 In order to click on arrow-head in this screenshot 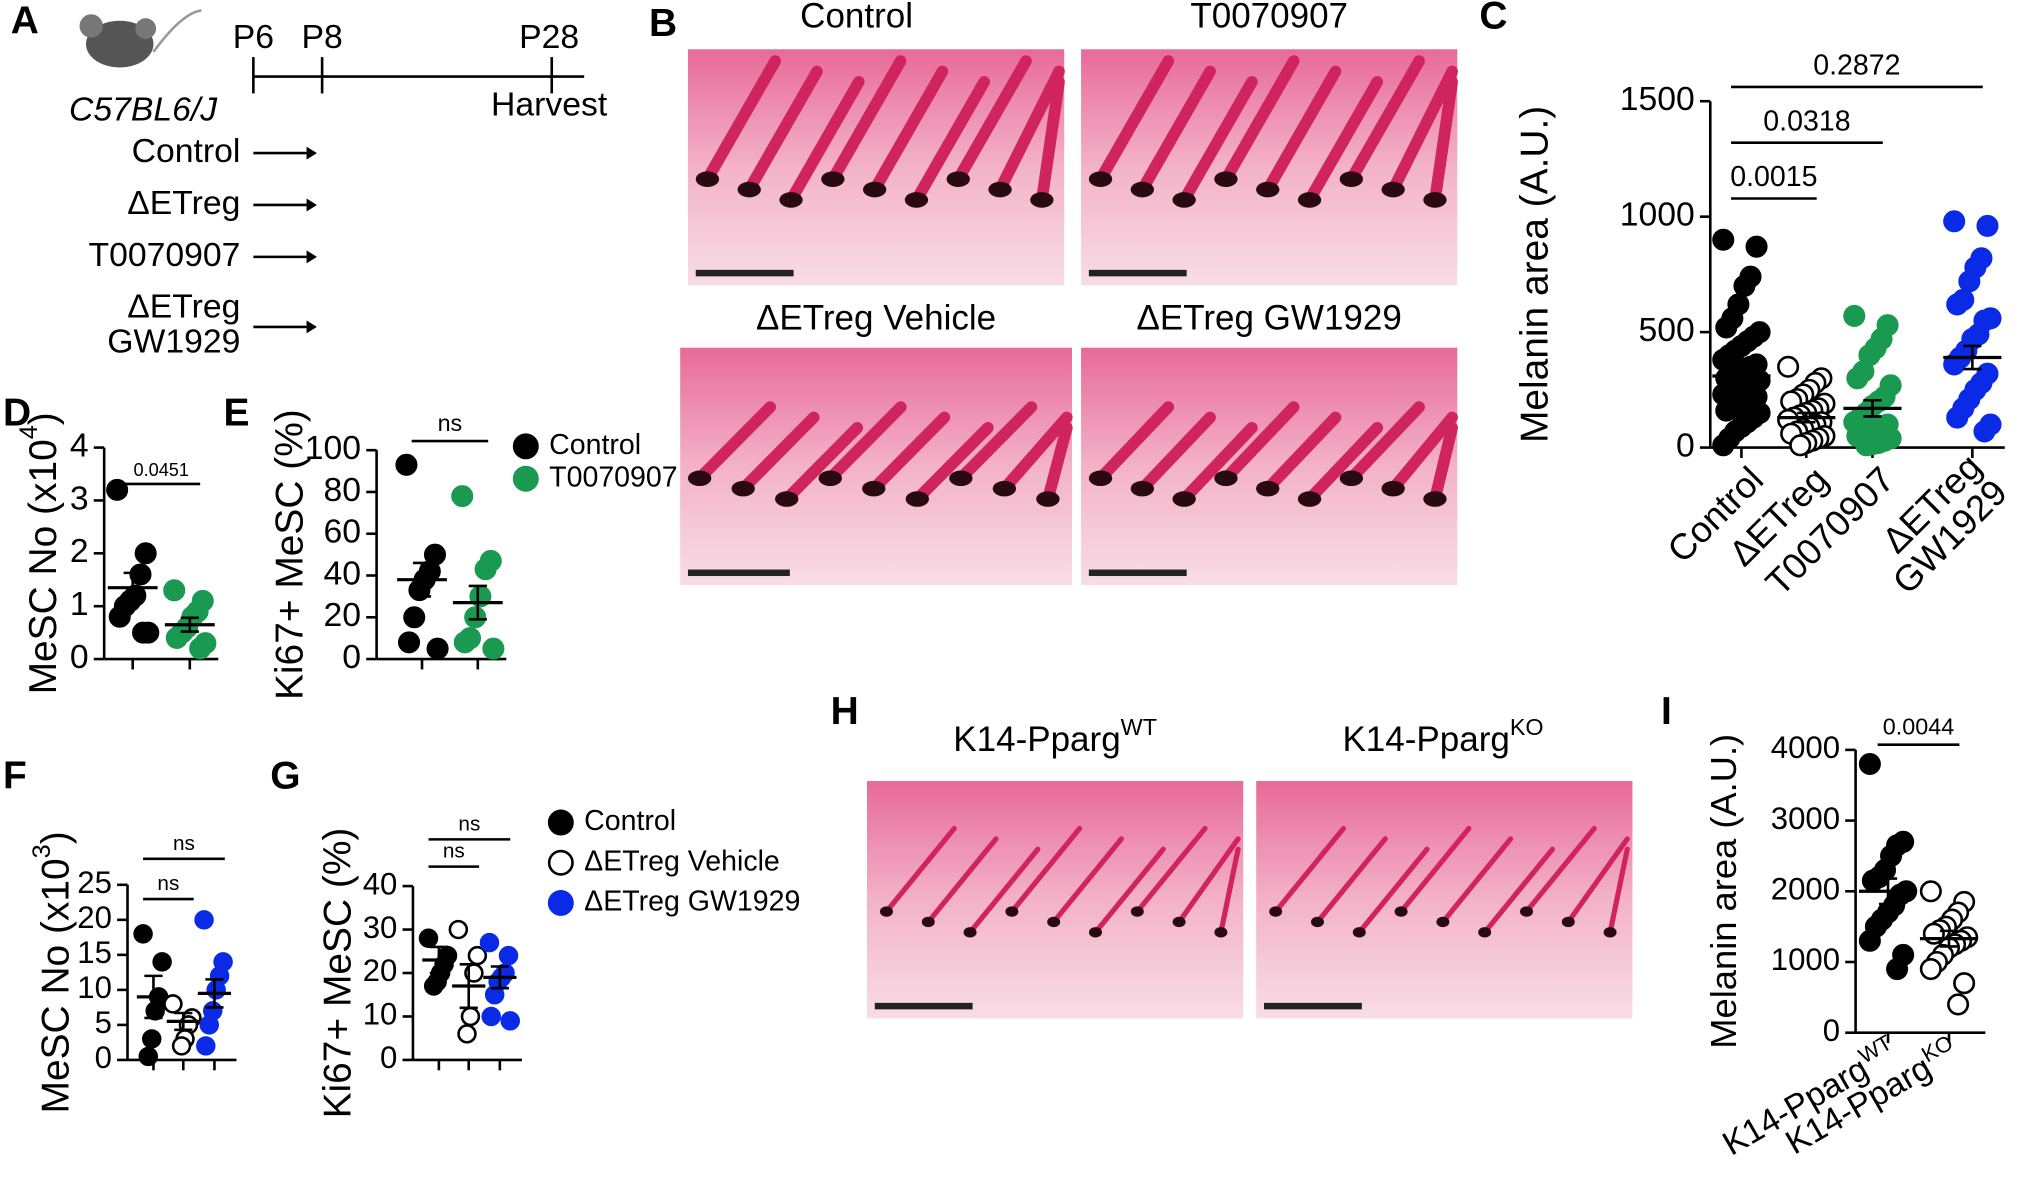, I will do `click(311, 257)`.